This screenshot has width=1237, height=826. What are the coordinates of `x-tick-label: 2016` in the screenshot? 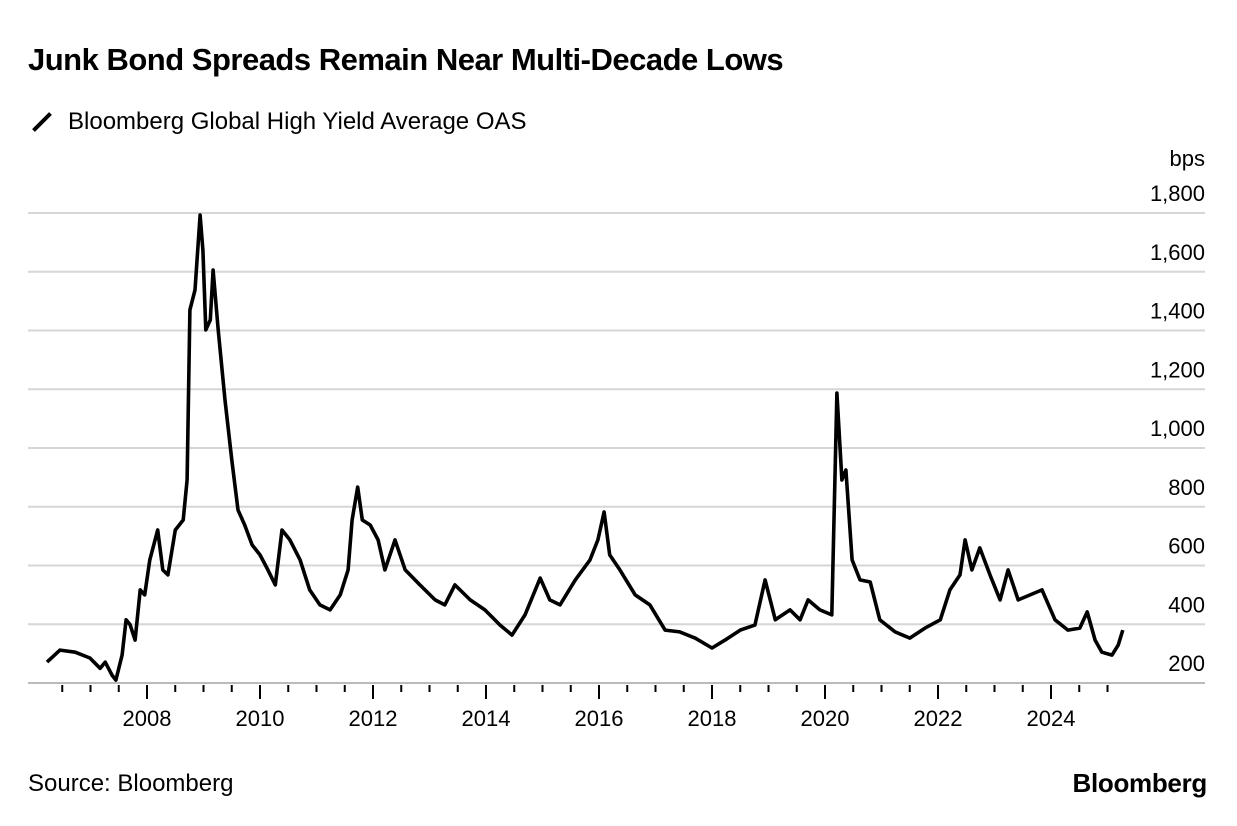 It's located at (599, 718).